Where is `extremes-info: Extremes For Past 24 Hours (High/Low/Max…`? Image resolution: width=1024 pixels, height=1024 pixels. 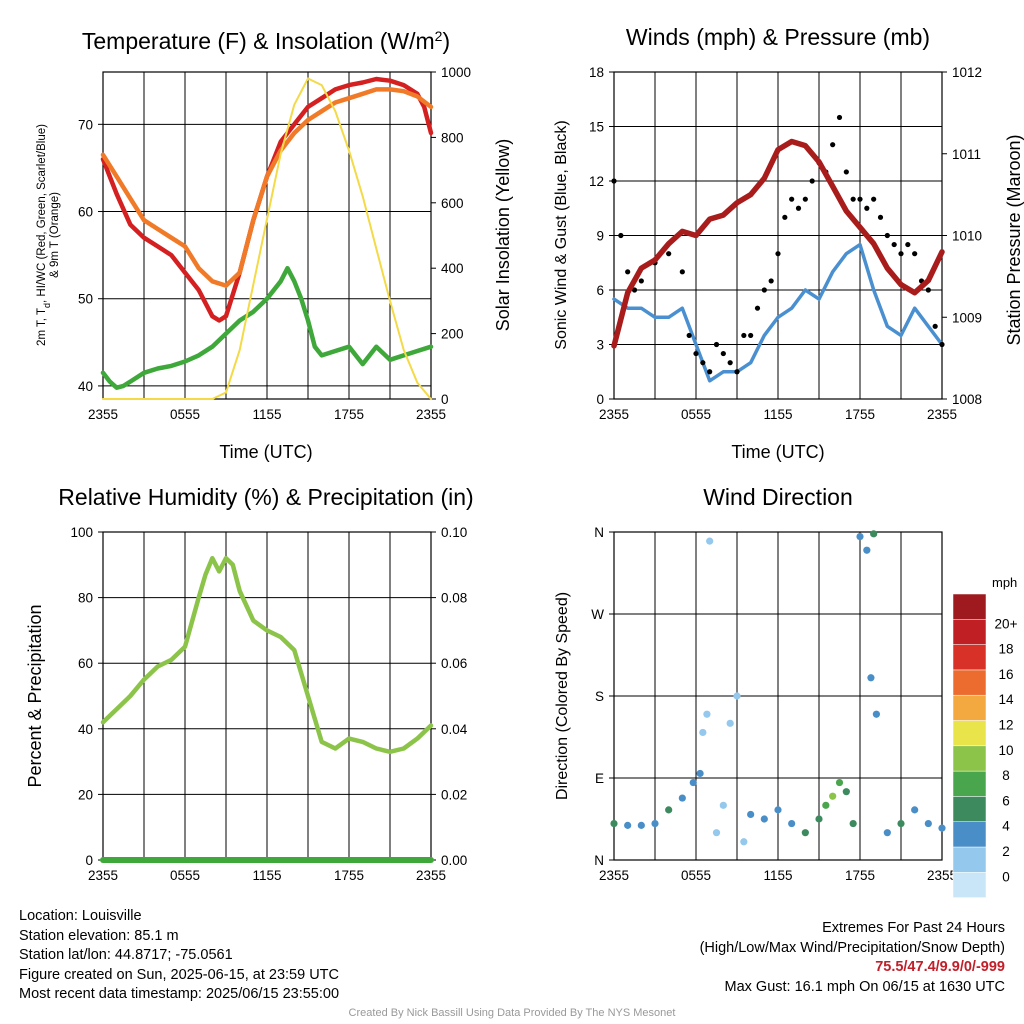 extremes-info: Extremes For Past 24 Hours (High/Low/Max… is located at coordinates (852, 958).